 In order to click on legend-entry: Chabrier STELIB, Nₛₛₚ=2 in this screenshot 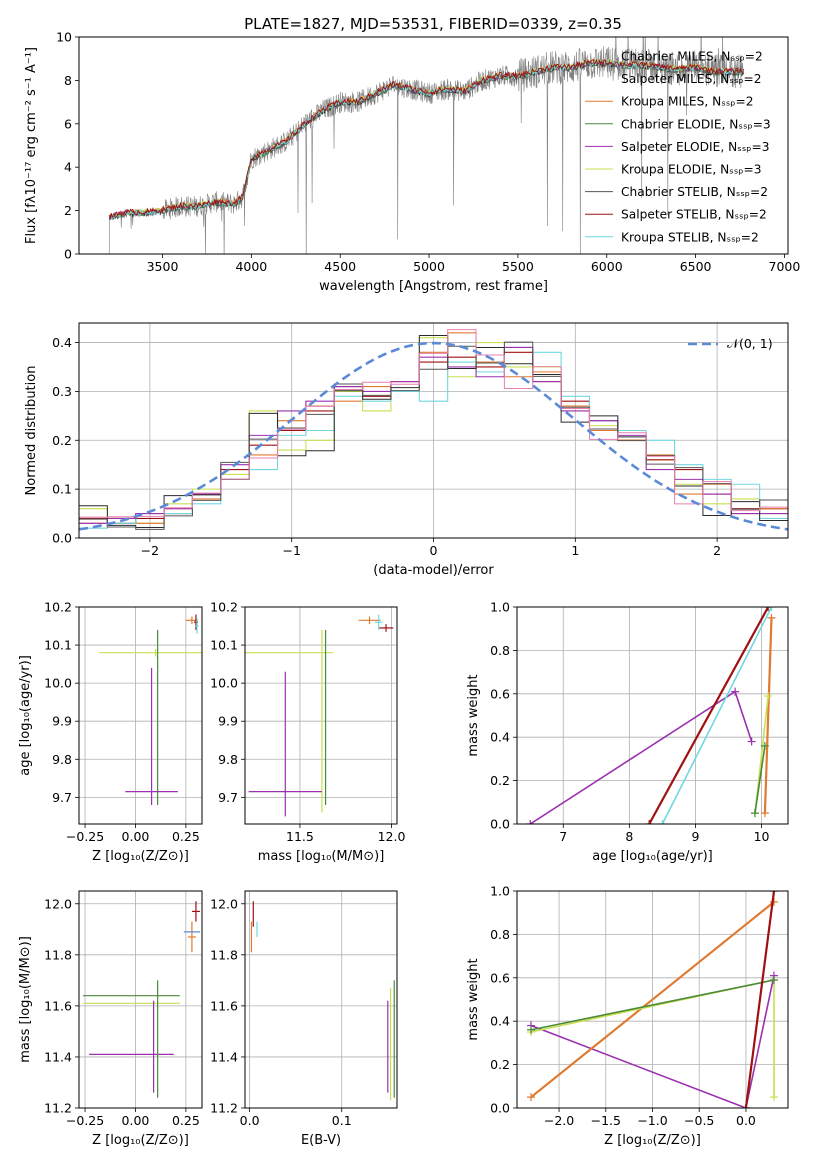, I will do `click(694, 192)`.